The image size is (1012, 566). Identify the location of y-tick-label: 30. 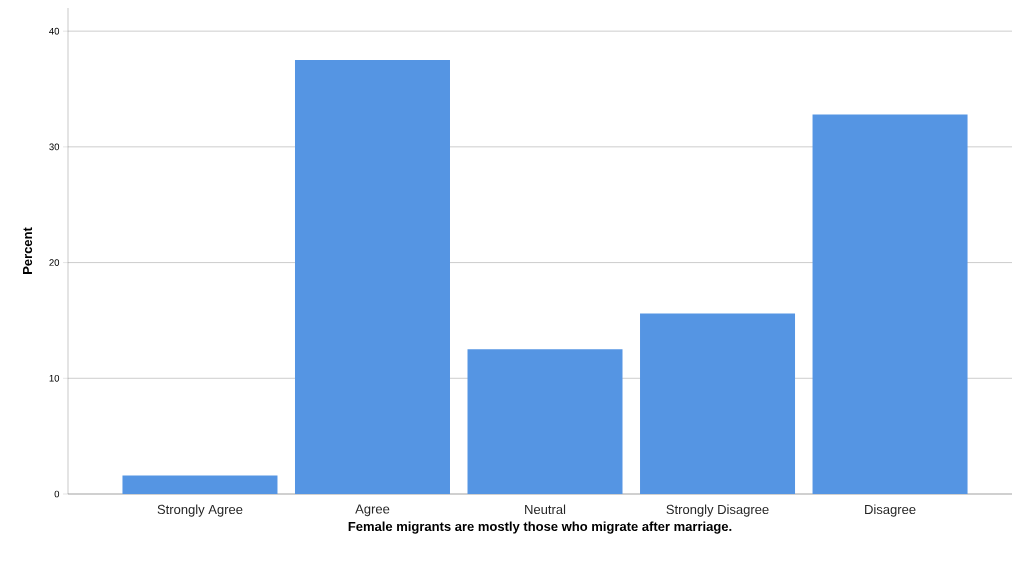
(54, 147).